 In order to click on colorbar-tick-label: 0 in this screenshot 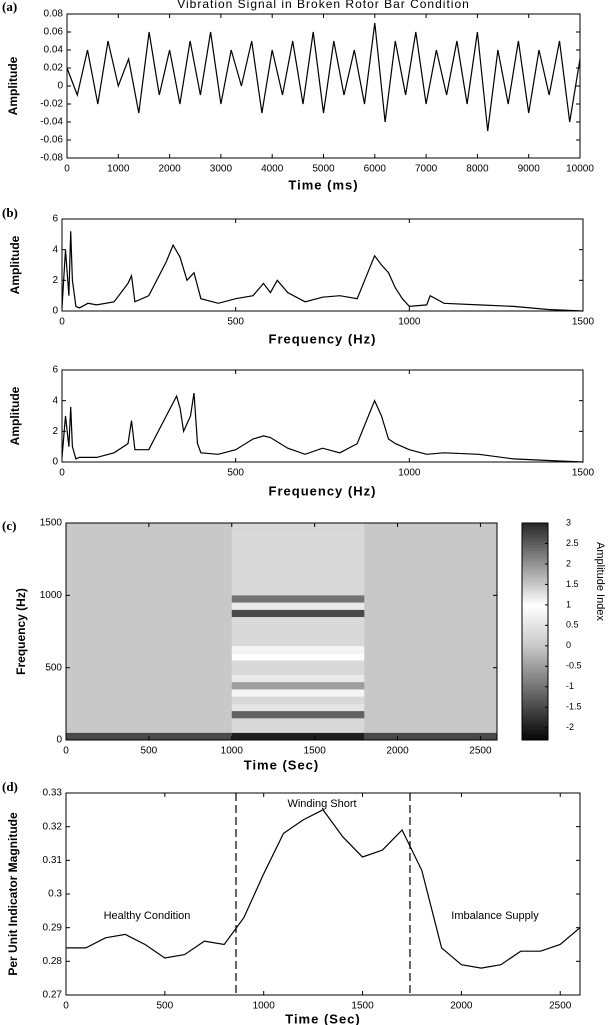, I will do `click(568, 645)`.